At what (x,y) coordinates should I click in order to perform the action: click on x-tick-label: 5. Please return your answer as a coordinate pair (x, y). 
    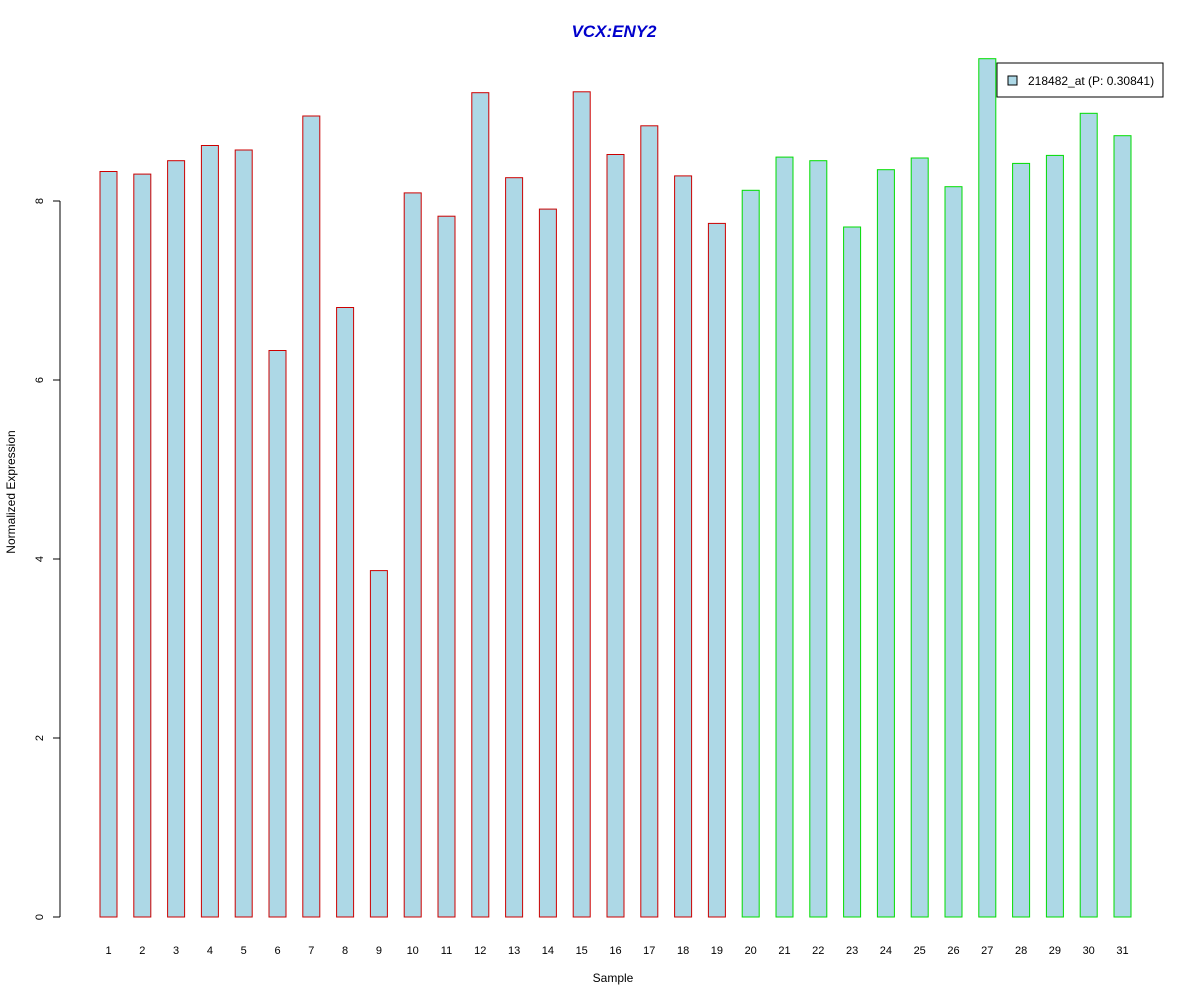
    Looking at the image, I should click on (244, 951).